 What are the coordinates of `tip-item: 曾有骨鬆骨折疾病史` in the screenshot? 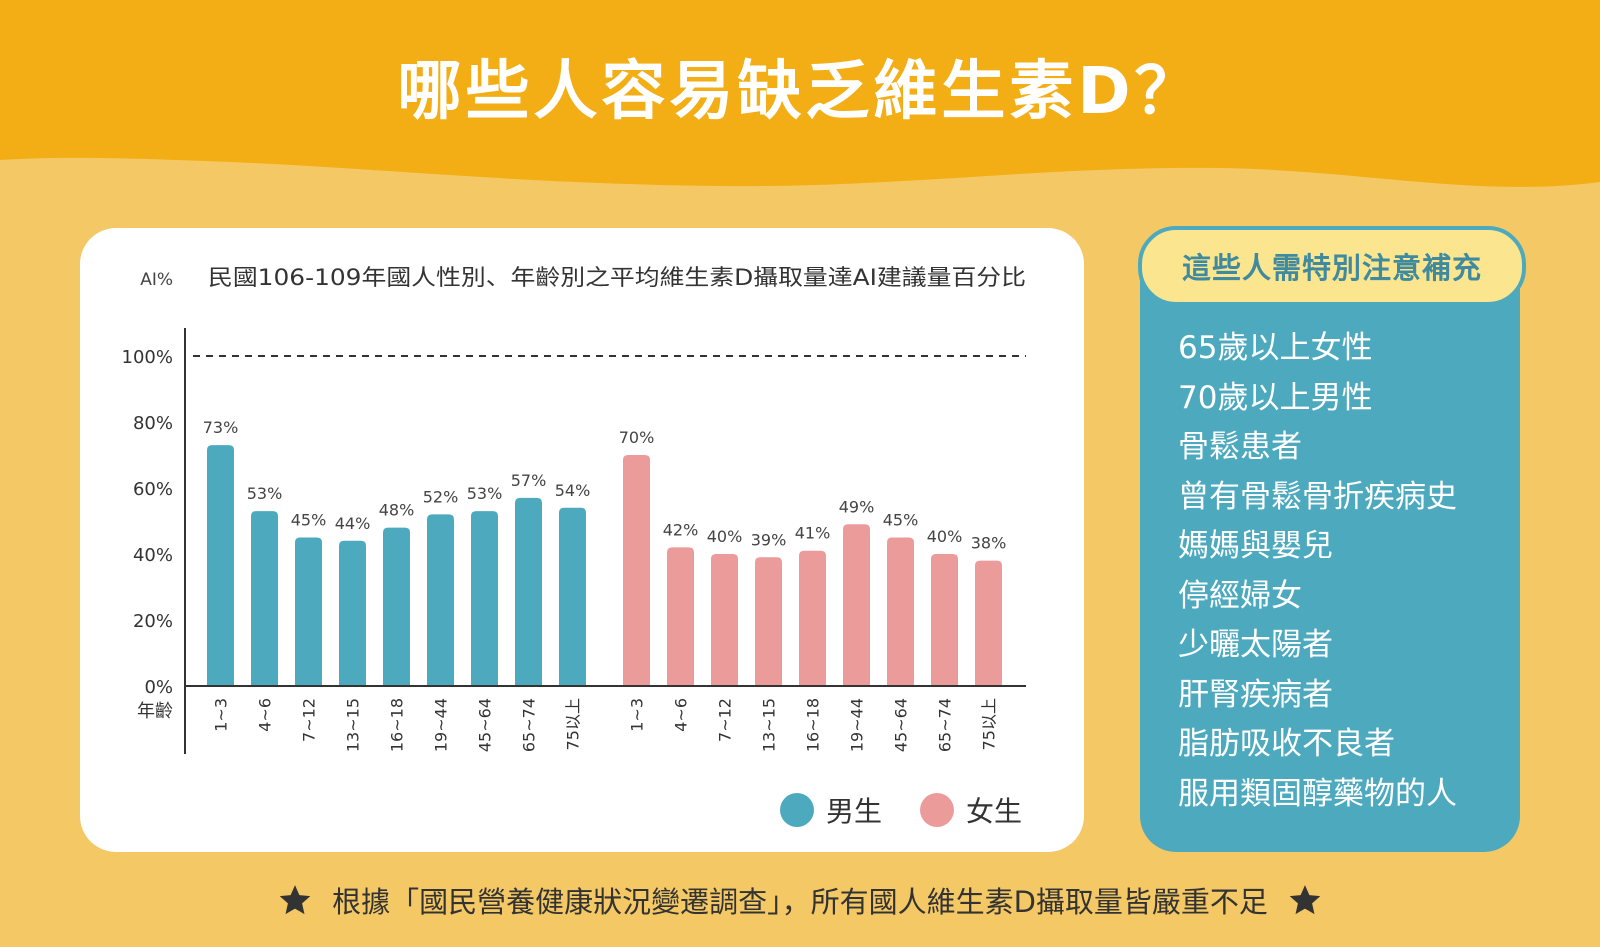 It's located at (1317, 496).